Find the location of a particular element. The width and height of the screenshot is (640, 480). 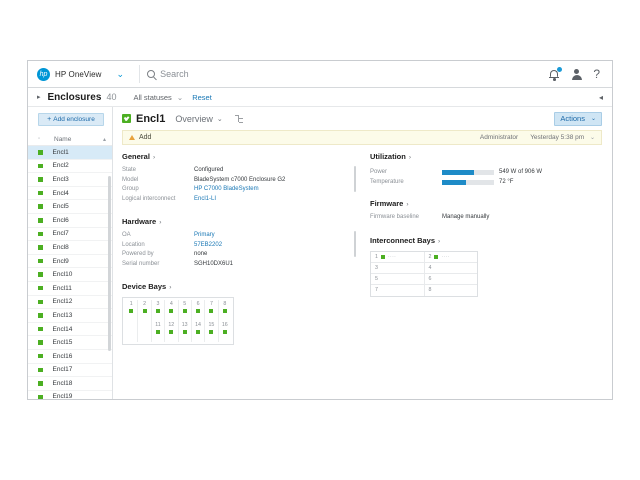

device-bays-map: 1 2 3 11 4 12 5 13 6 14 7 15 8 16 is located at coordinates (178, 321).